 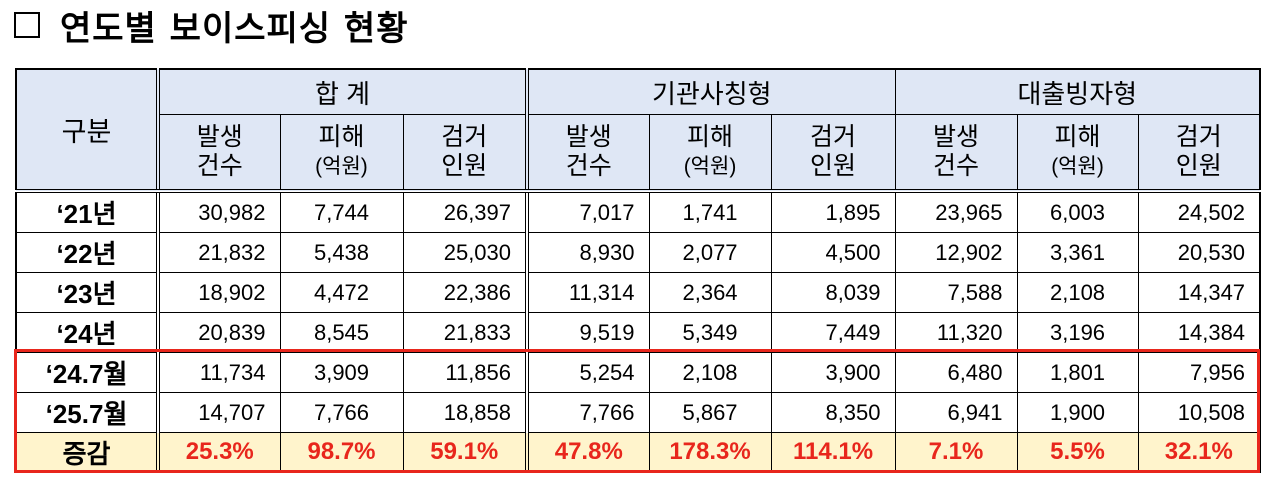 I want to click on cell-value: 14,707, so click(x=218, y=412).